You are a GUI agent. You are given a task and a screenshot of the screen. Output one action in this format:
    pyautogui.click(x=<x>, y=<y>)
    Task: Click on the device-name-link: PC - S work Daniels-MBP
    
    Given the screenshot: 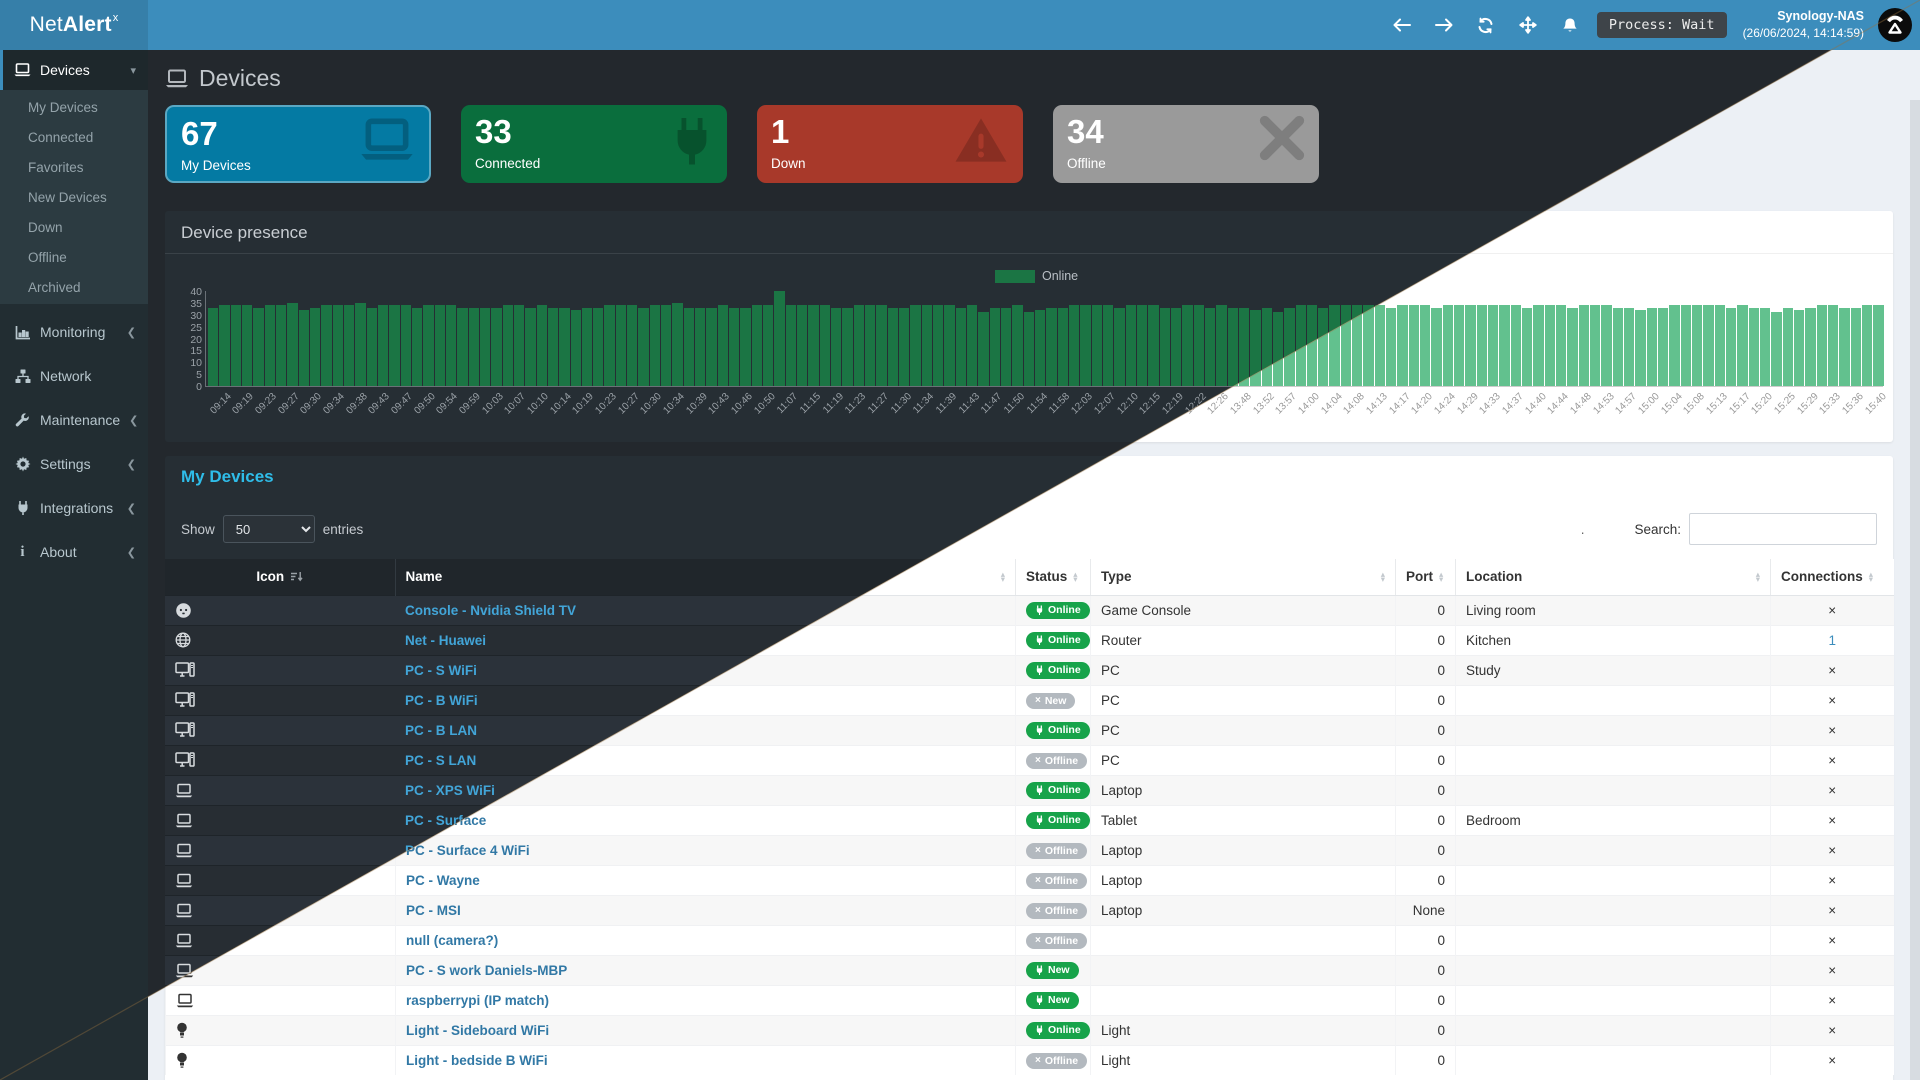 What is the action you would take?
    pyautogui.click(x=487, y=970)
    